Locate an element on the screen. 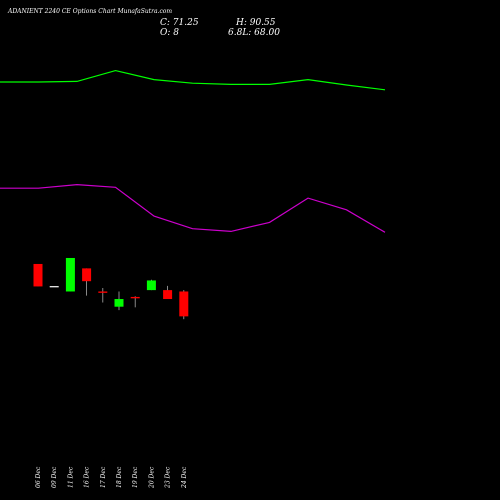 Image resolution: width=500 pixels, height=500 pixels. candles-group is located at coordinates (111, 288).